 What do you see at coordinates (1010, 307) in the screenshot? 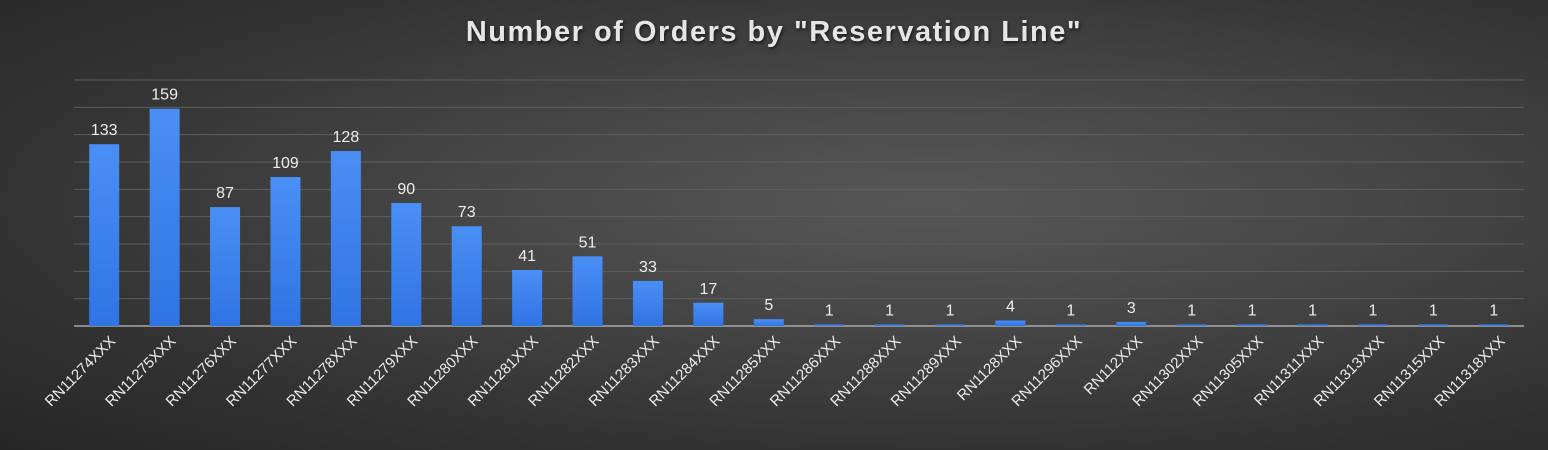
I see `data-label: 4` at bounding box center [1010, 307].